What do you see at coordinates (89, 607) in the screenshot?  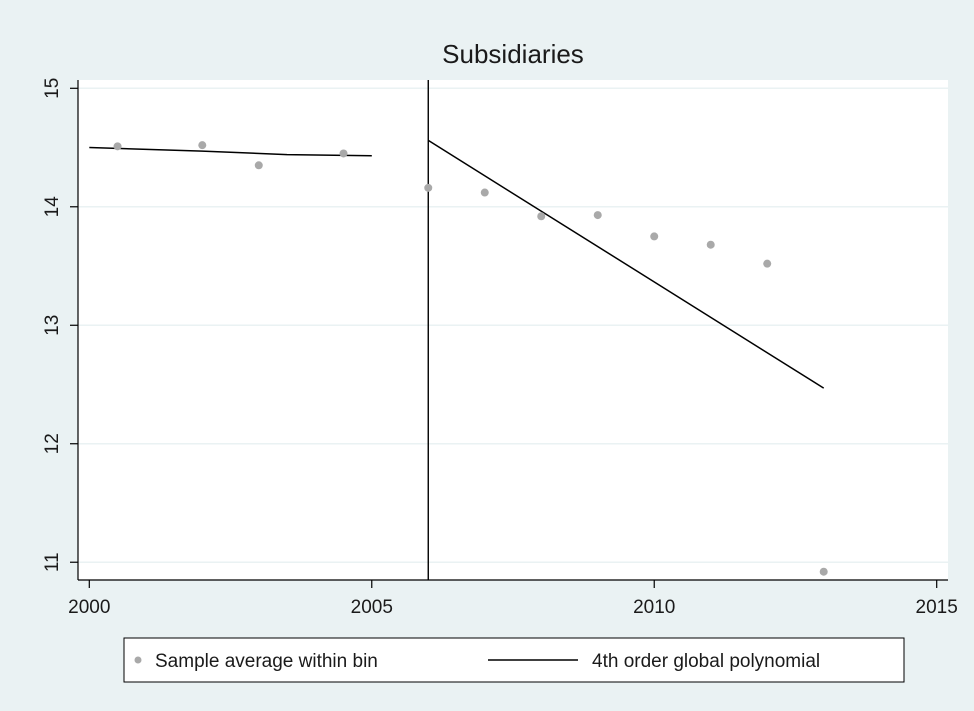 I see `x-tick-label-2000: 2000` at bounding box center [89, 607].